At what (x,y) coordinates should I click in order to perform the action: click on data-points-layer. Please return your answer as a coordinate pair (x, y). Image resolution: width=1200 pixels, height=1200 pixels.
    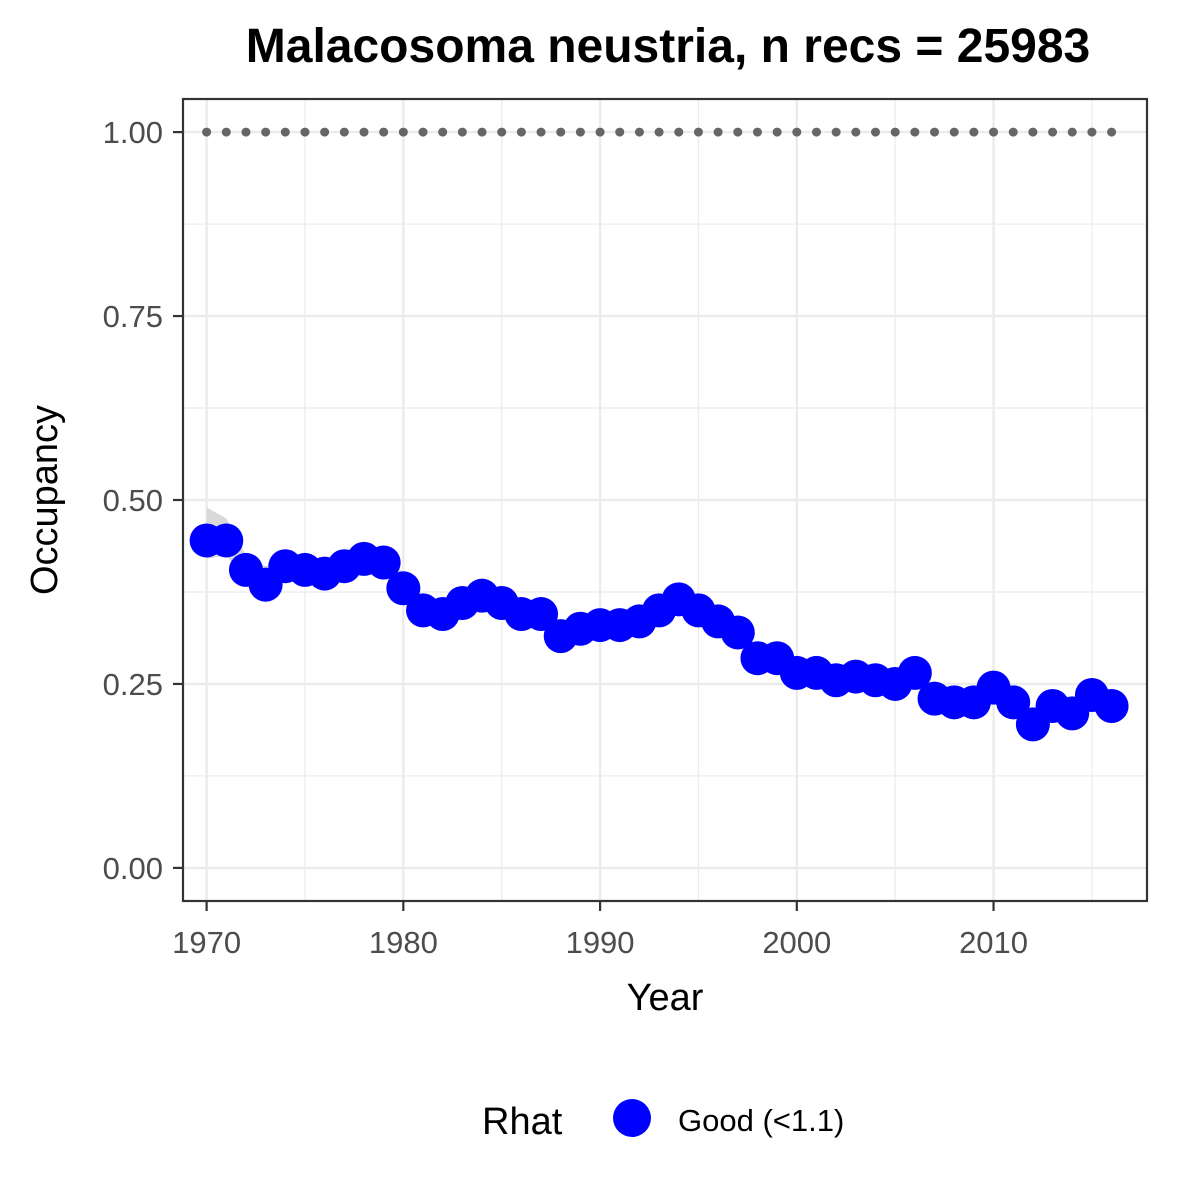
    Looking at the image, I should click on (659, 632).